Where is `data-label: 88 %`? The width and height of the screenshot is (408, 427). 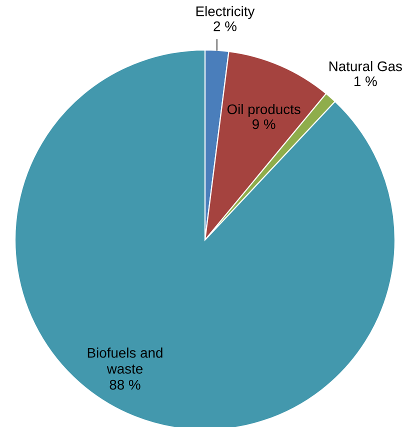
data-label: 88 % is located at coordinates (125, 385).